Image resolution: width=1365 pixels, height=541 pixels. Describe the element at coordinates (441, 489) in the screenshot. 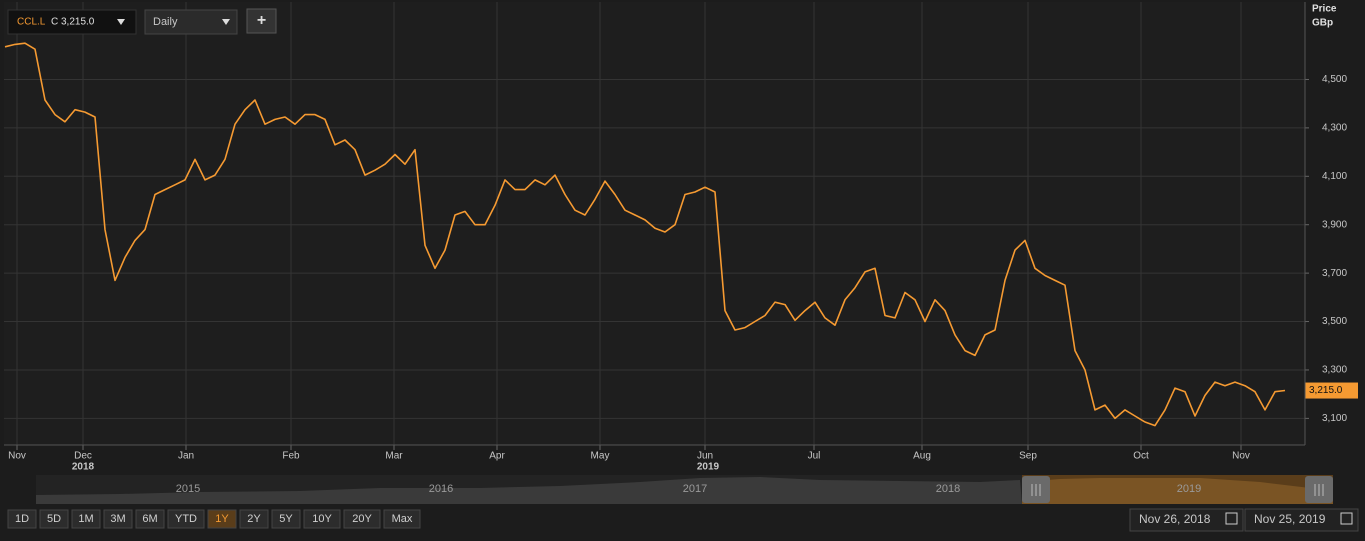

I see `navigator-year: 2016` at that location.